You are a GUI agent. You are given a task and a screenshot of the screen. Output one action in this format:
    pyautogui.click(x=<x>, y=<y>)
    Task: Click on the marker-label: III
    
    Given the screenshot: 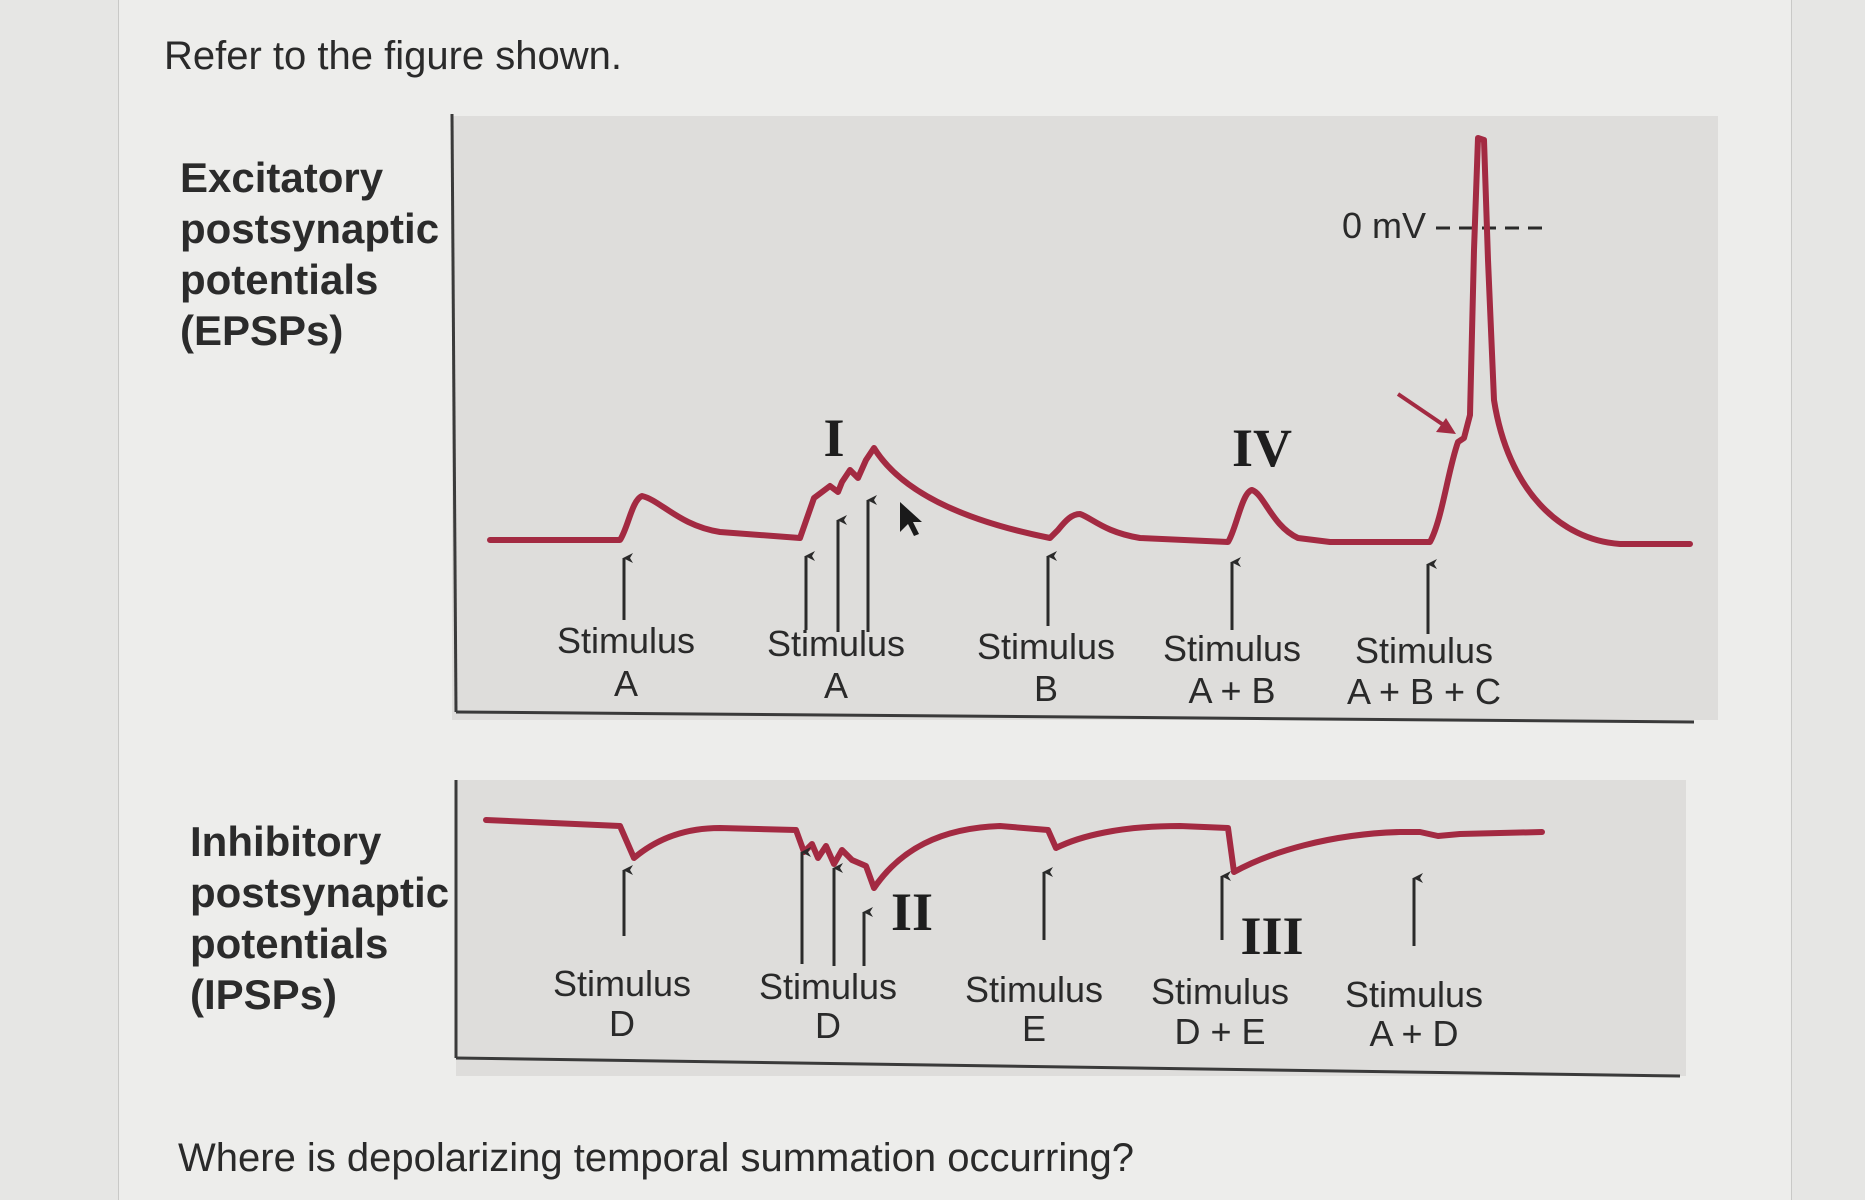 What is the action you would take?
    pyautogui.click(x=1271, y=936)
    